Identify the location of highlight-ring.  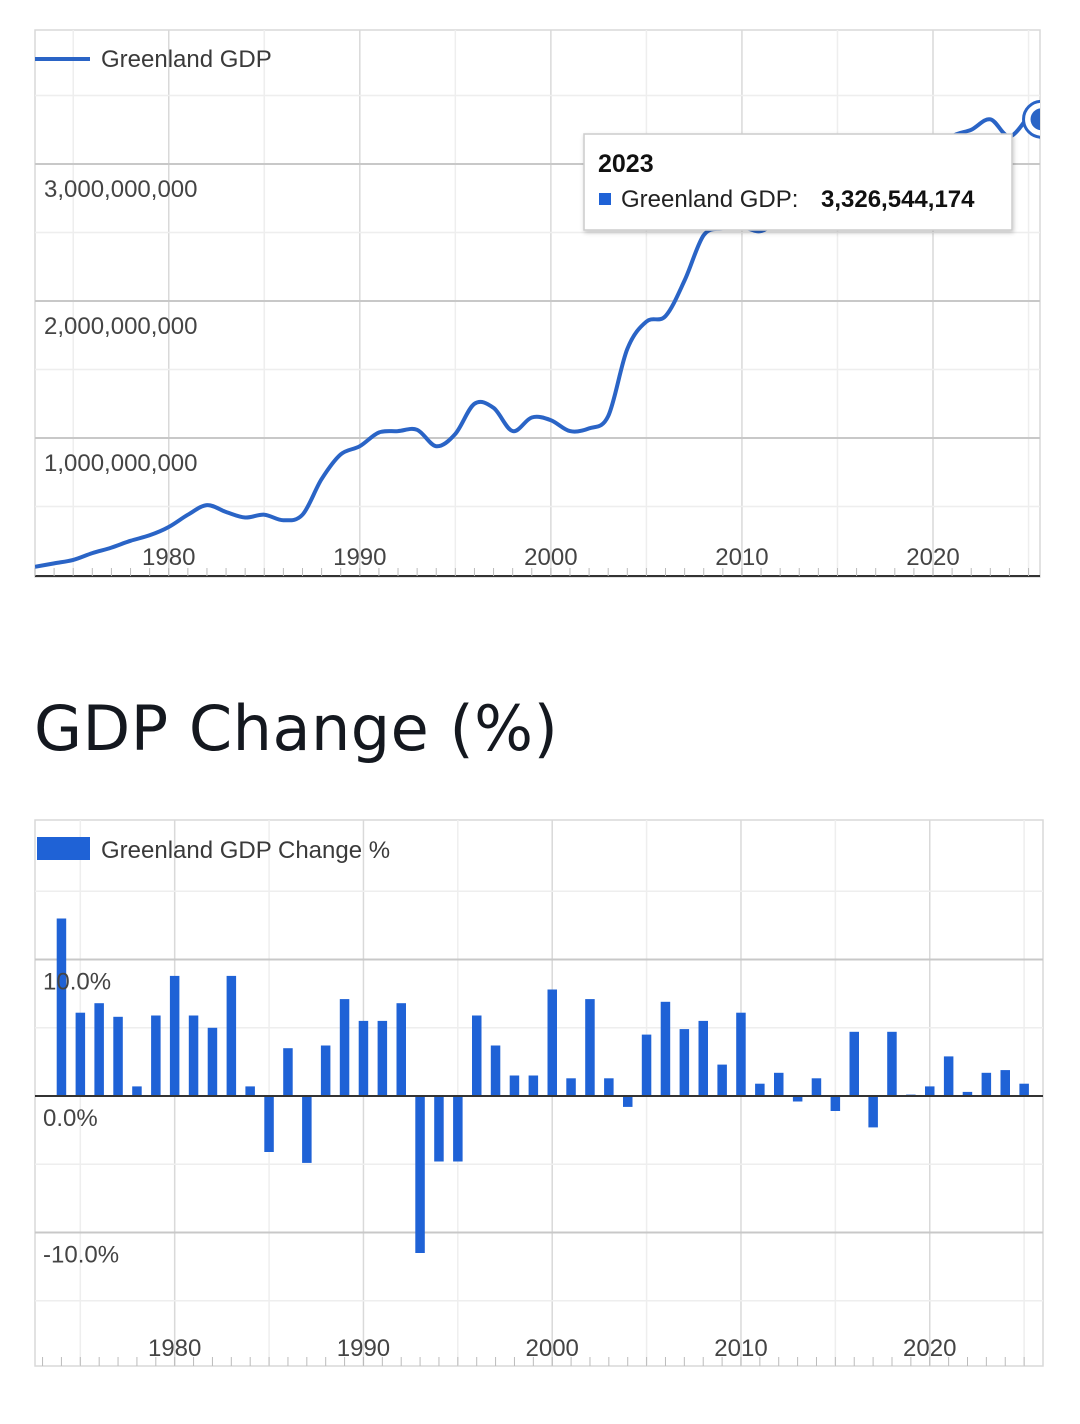
(1031, 119).